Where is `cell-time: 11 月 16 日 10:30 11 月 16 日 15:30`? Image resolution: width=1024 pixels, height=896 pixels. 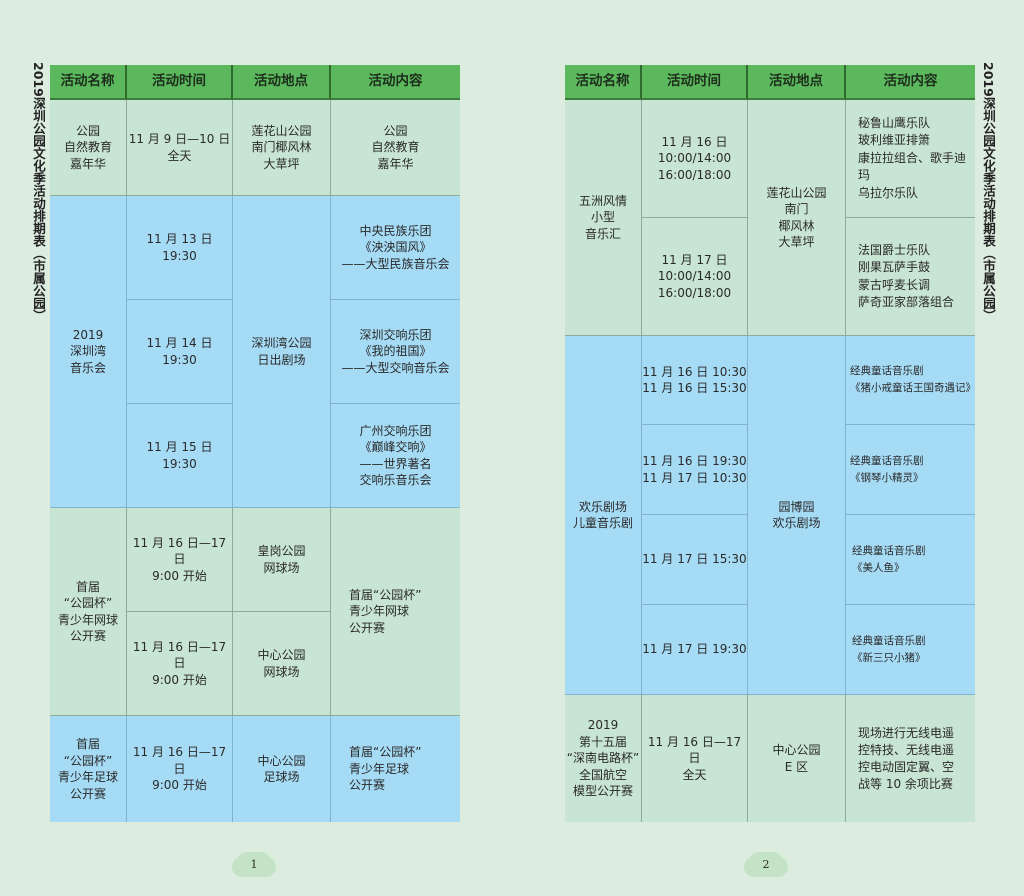 cell-time: 11 月 16 日 10:30 11 月 16 日 15:30 is located at coordinates (695, 380).